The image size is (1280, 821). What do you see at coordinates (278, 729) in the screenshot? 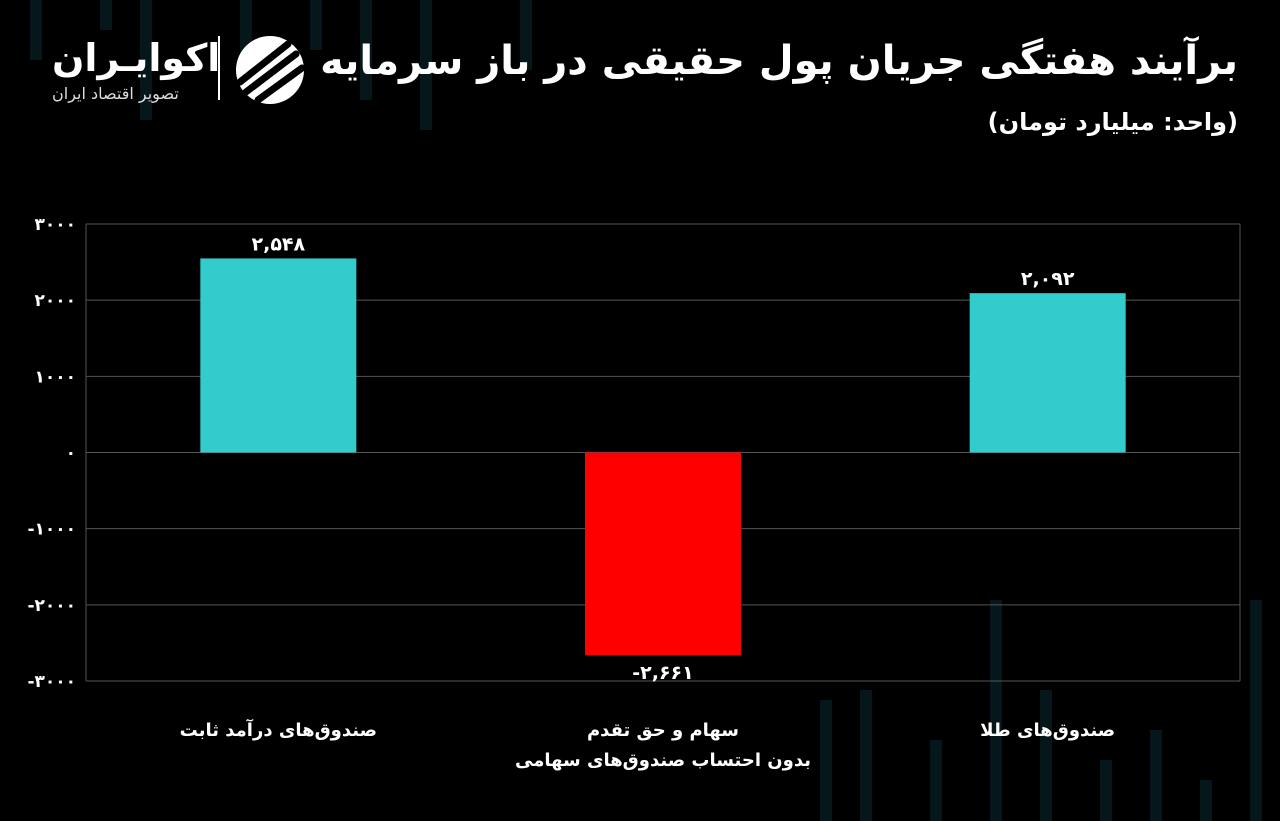
I see `x-category-label: صندوق‌های درآمد ثابت` at bounding box center [278, 729].